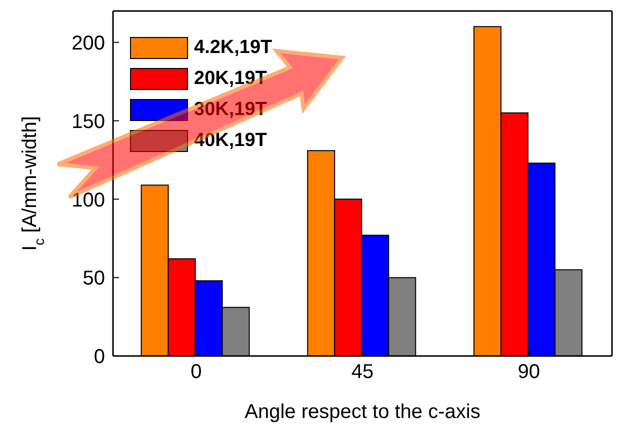 This screenshot has height=433, width=619. What do you see at coordinates (230, 79) in the screenshot?
I see `legend-label: 20K,19T` at bounding box center [230, 79].